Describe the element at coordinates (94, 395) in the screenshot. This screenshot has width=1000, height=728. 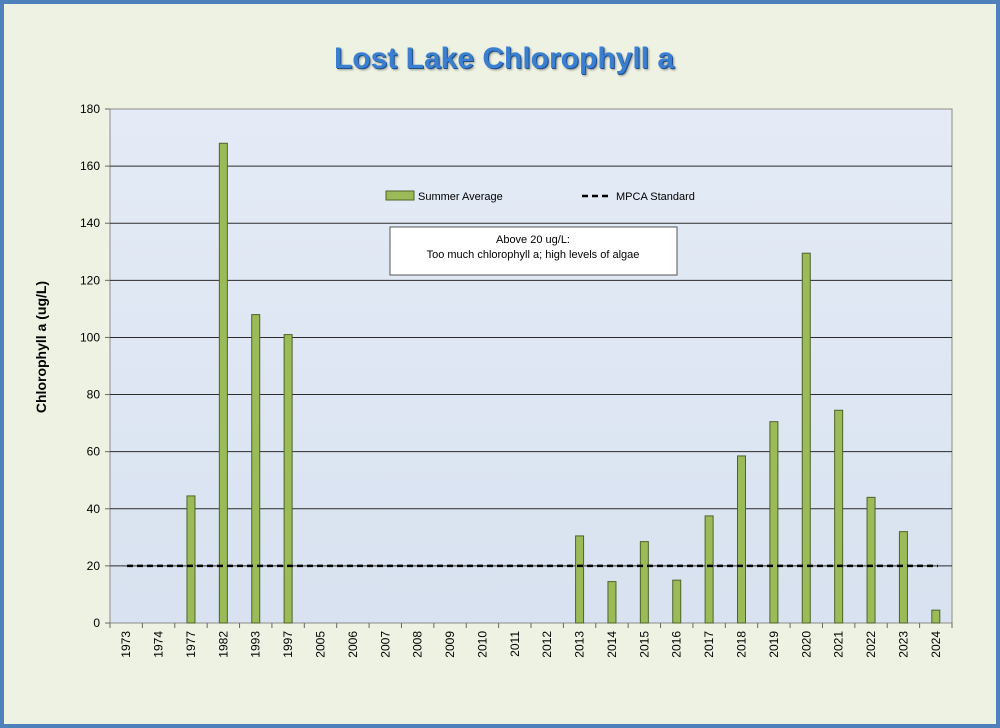
I see `y-tick-label-80: 80` at that location.